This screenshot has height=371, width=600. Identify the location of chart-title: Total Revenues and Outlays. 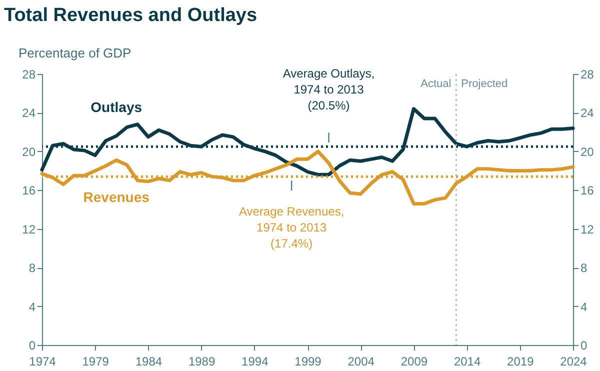
(131, 15).